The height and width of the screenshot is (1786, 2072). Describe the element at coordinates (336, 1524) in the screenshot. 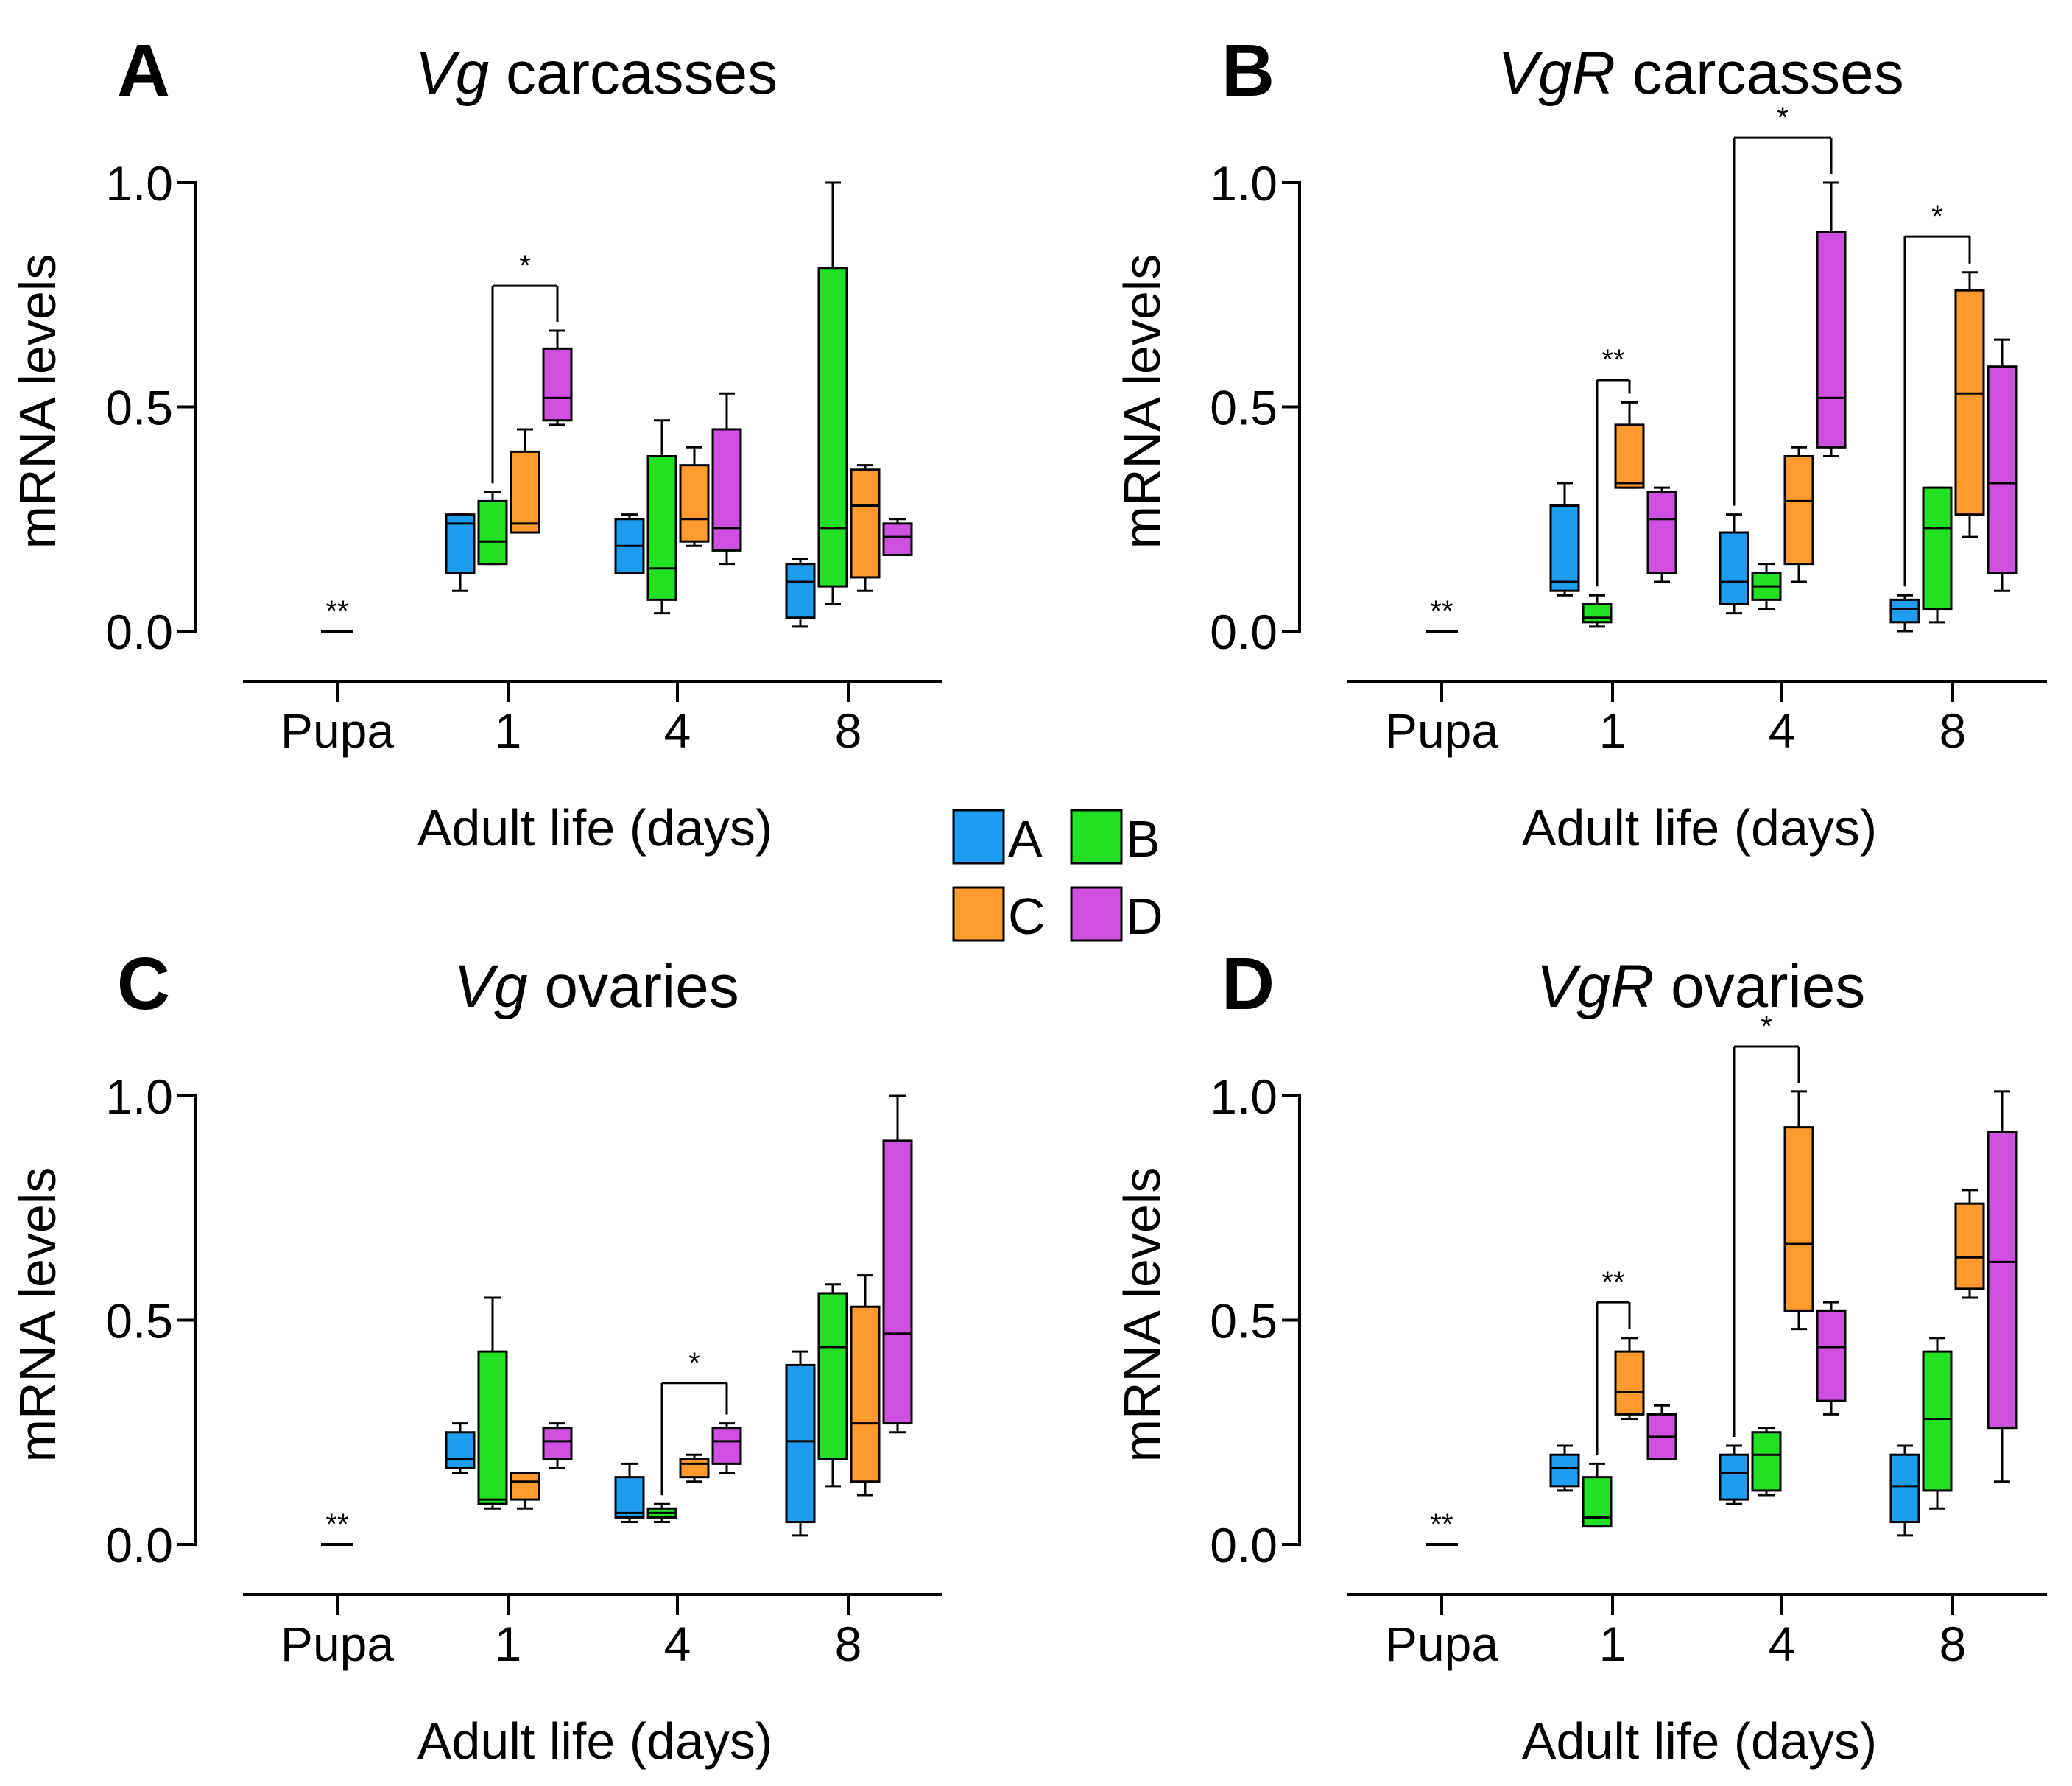

I see `pupa-significance-label: **` at that location.